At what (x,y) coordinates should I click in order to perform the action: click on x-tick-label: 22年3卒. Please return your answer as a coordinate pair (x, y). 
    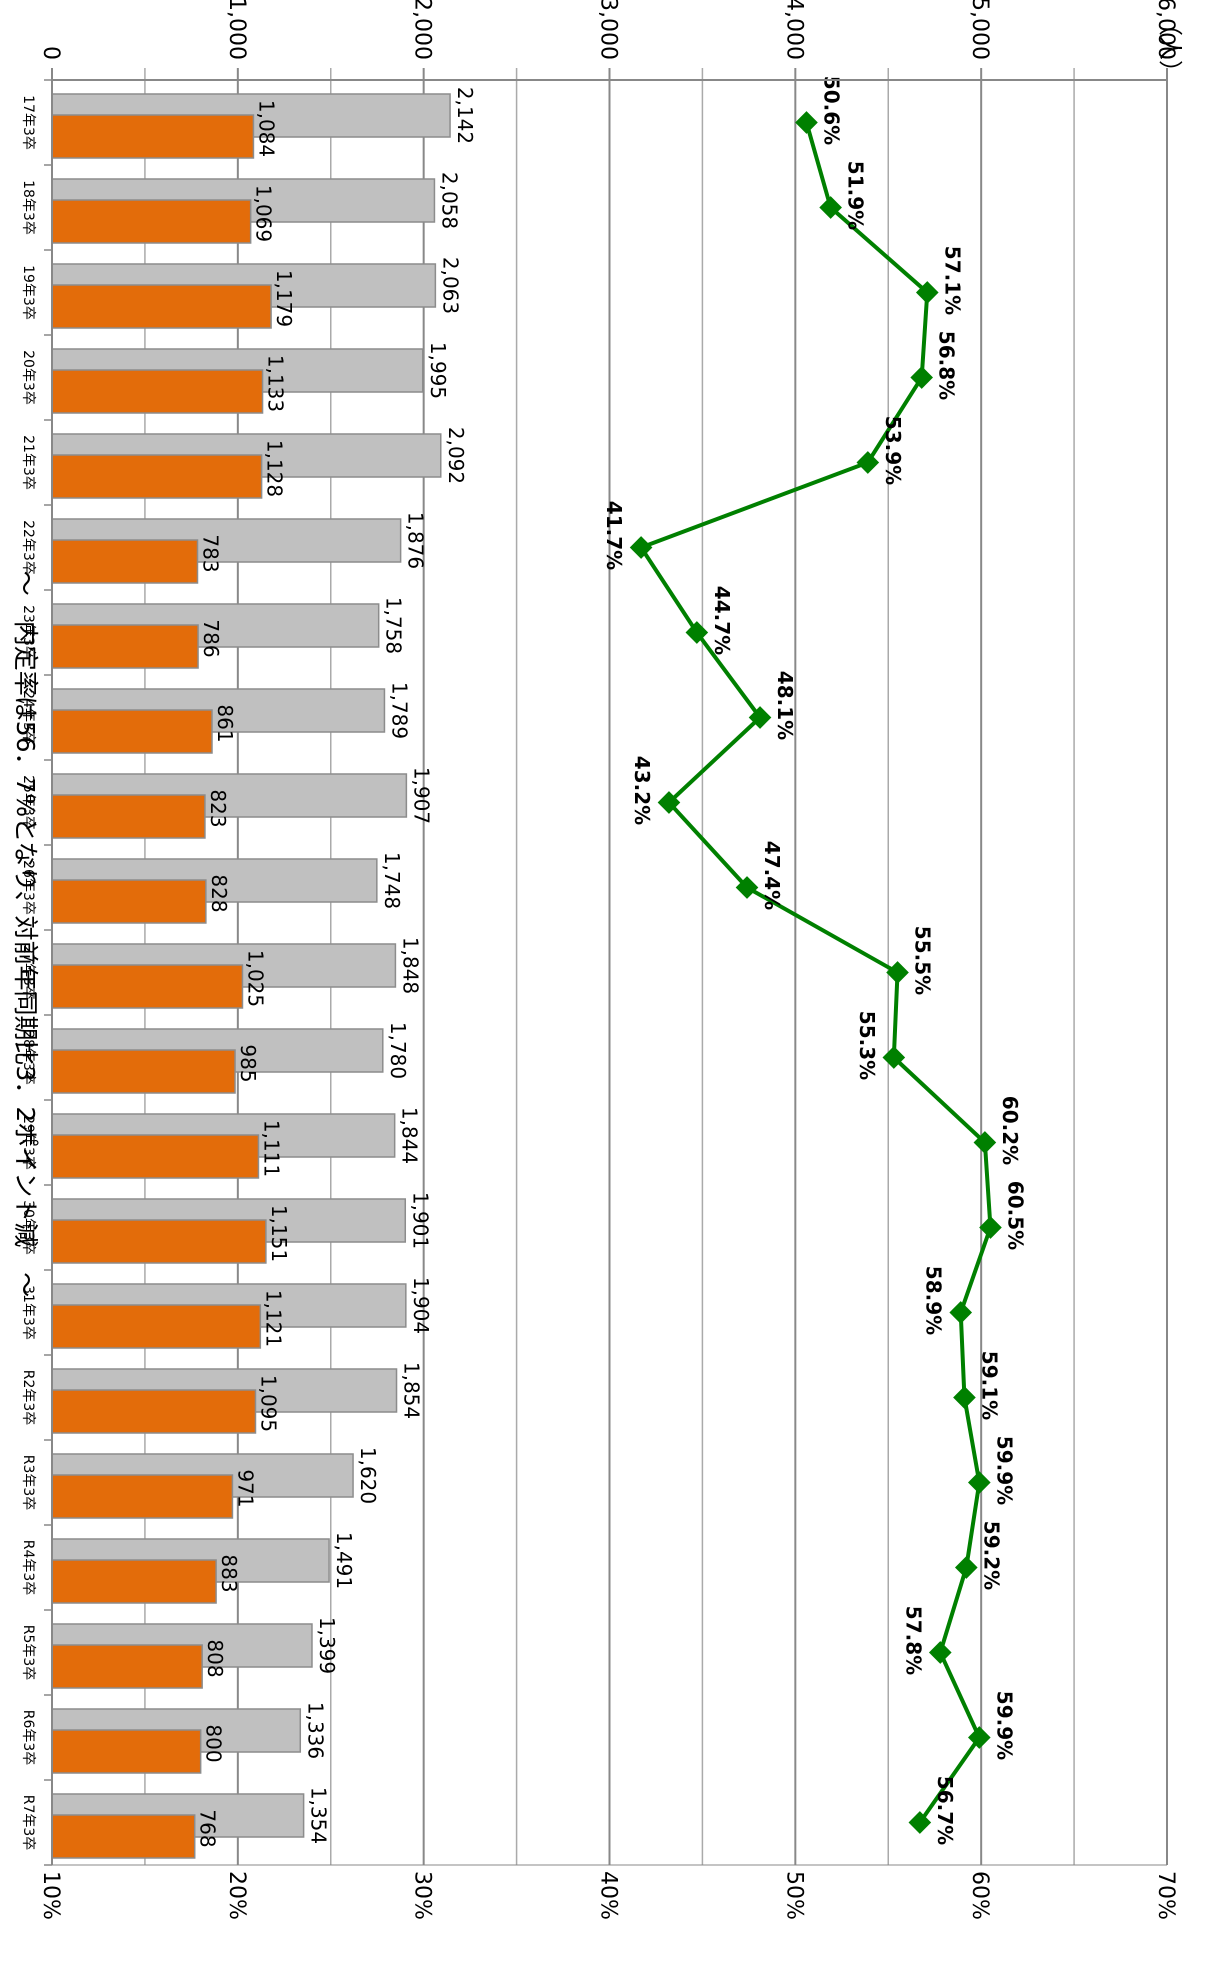
    Looking at the image, I should click on (28, 547).